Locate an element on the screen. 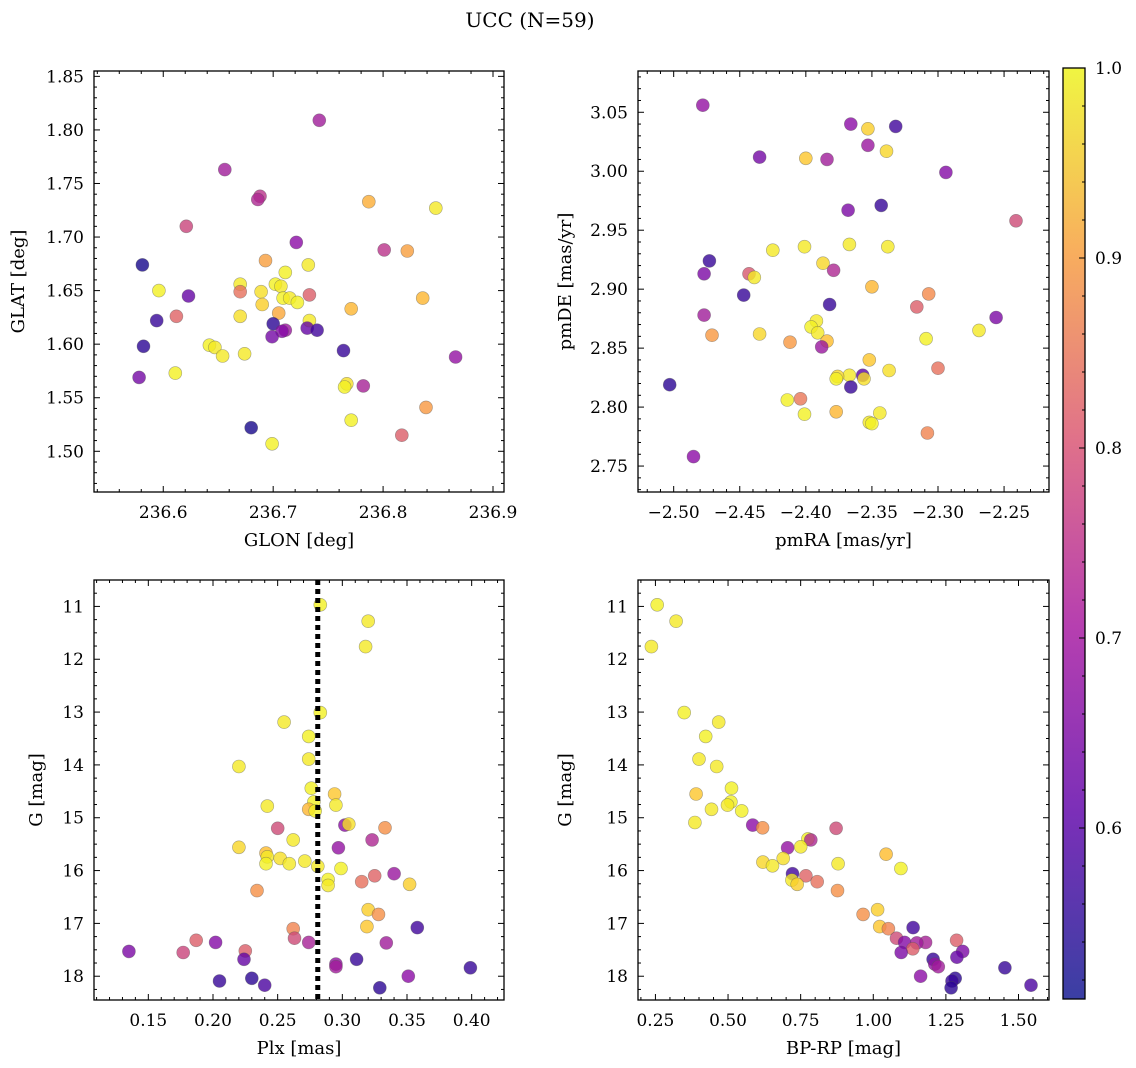 This screenshot has width=1136, height=1068. x-tick-label: −2.40 is located at coordinates (806, 513).